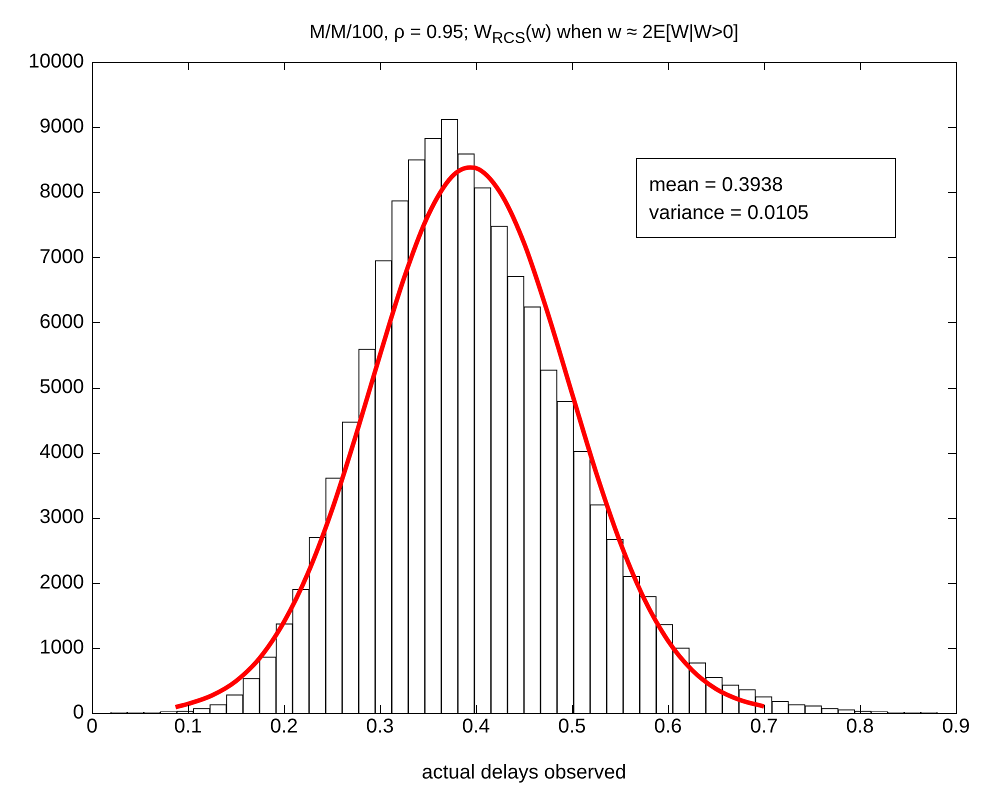 The width and height of the screenshot is (982, 789). Describe the element at coordinates (92, 727) in the screenshot. I see `x-tick-label: 0` at that location.